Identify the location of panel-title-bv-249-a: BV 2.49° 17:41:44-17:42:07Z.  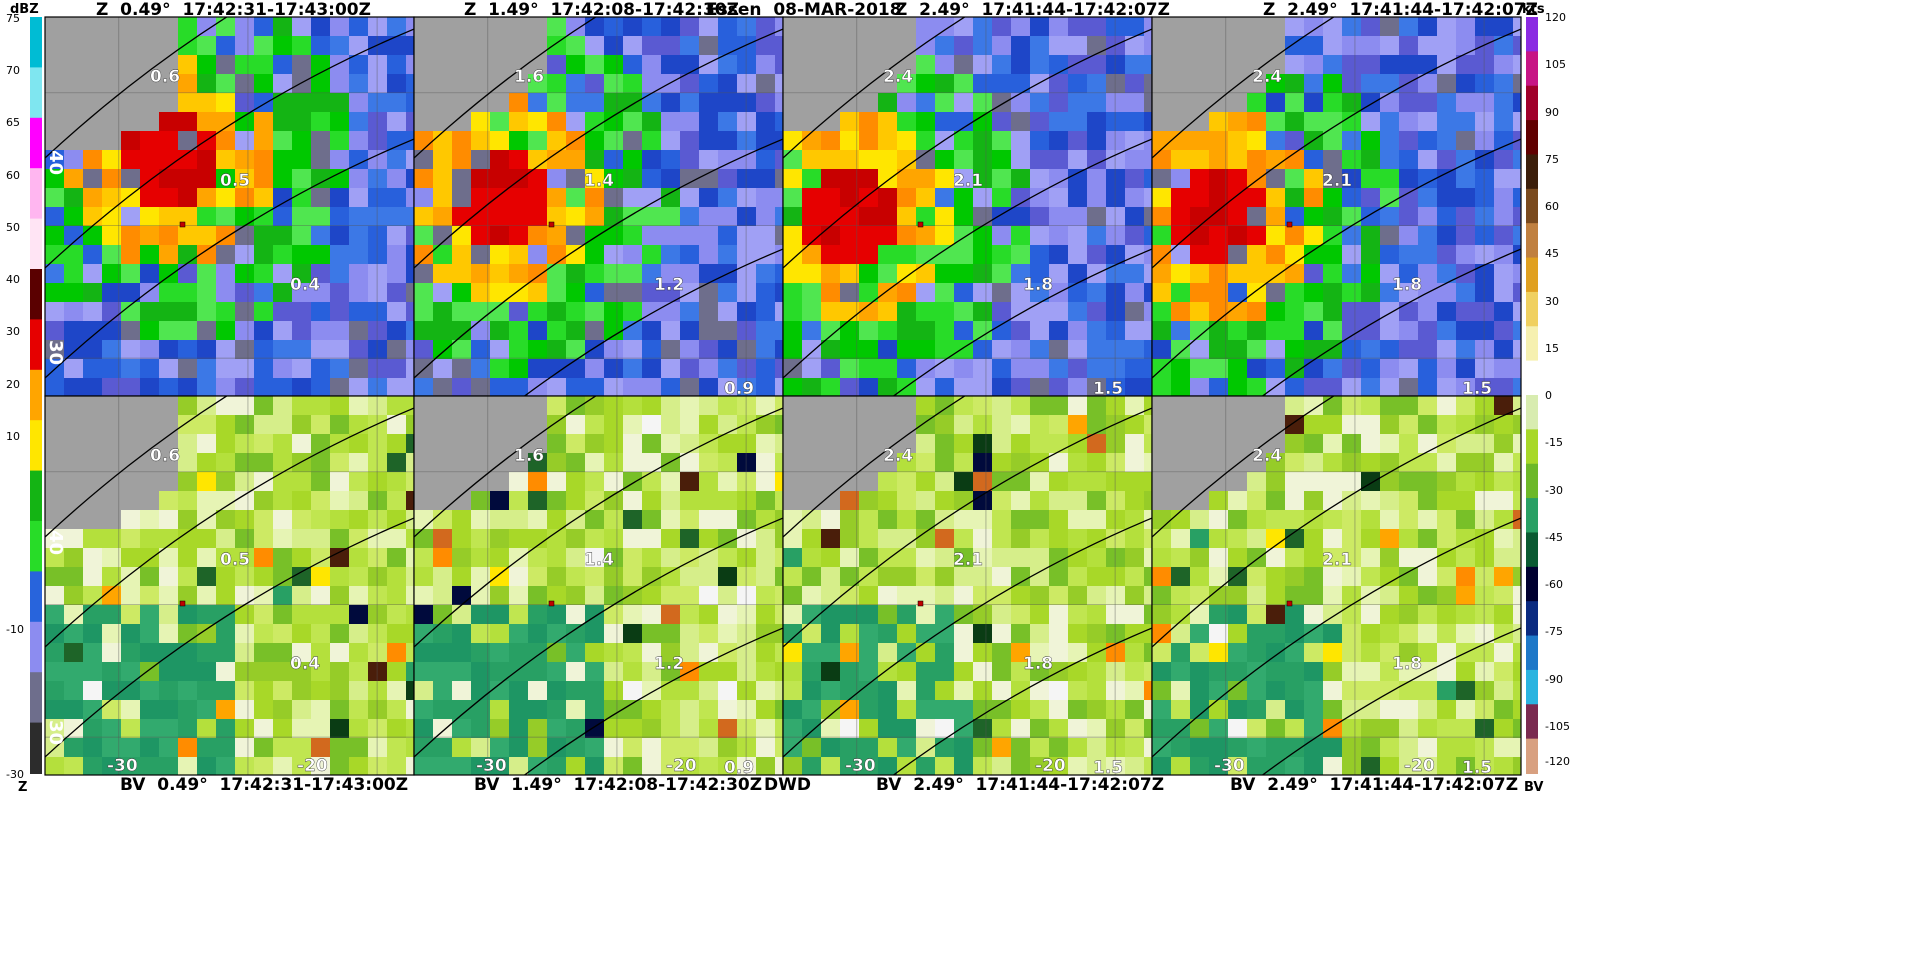
(1020, 785).